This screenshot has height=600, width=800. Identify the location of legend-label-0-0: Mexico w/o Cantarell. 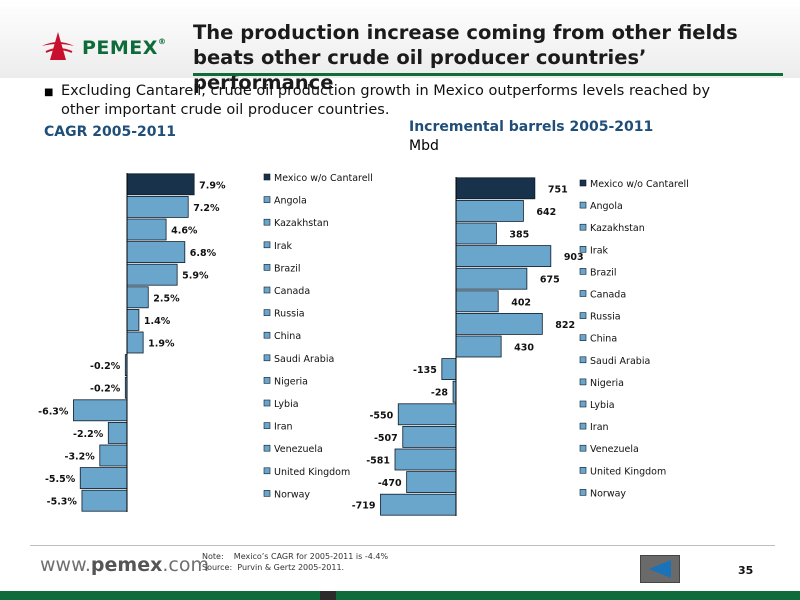
(323, 178).